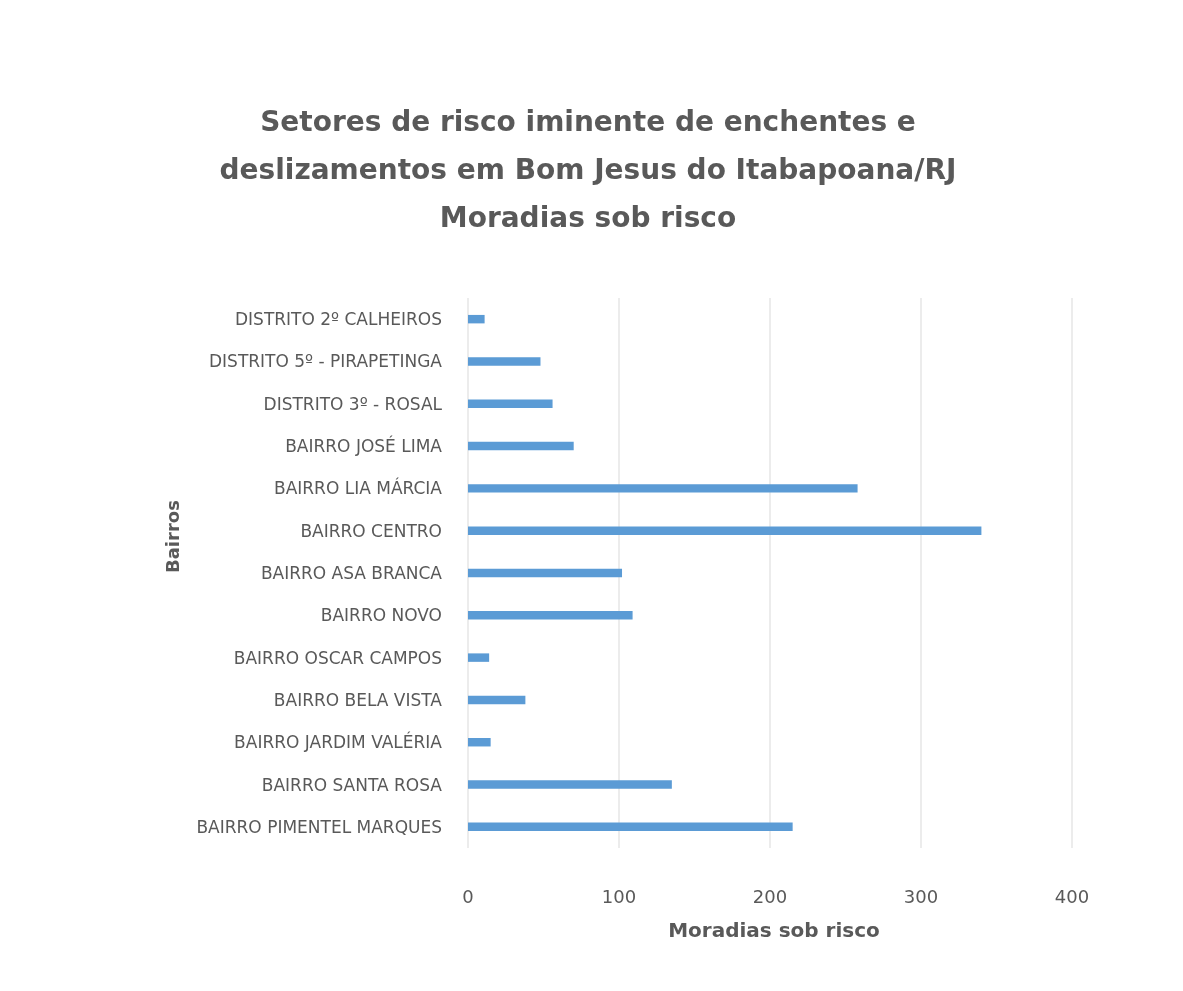 Image resolution: width=1183 pixels, height=991 pixels. What do you see at coordinates (468, 896) in the screenshot?
I see `x-tick-label: 0` at bounding box center [468, 896].